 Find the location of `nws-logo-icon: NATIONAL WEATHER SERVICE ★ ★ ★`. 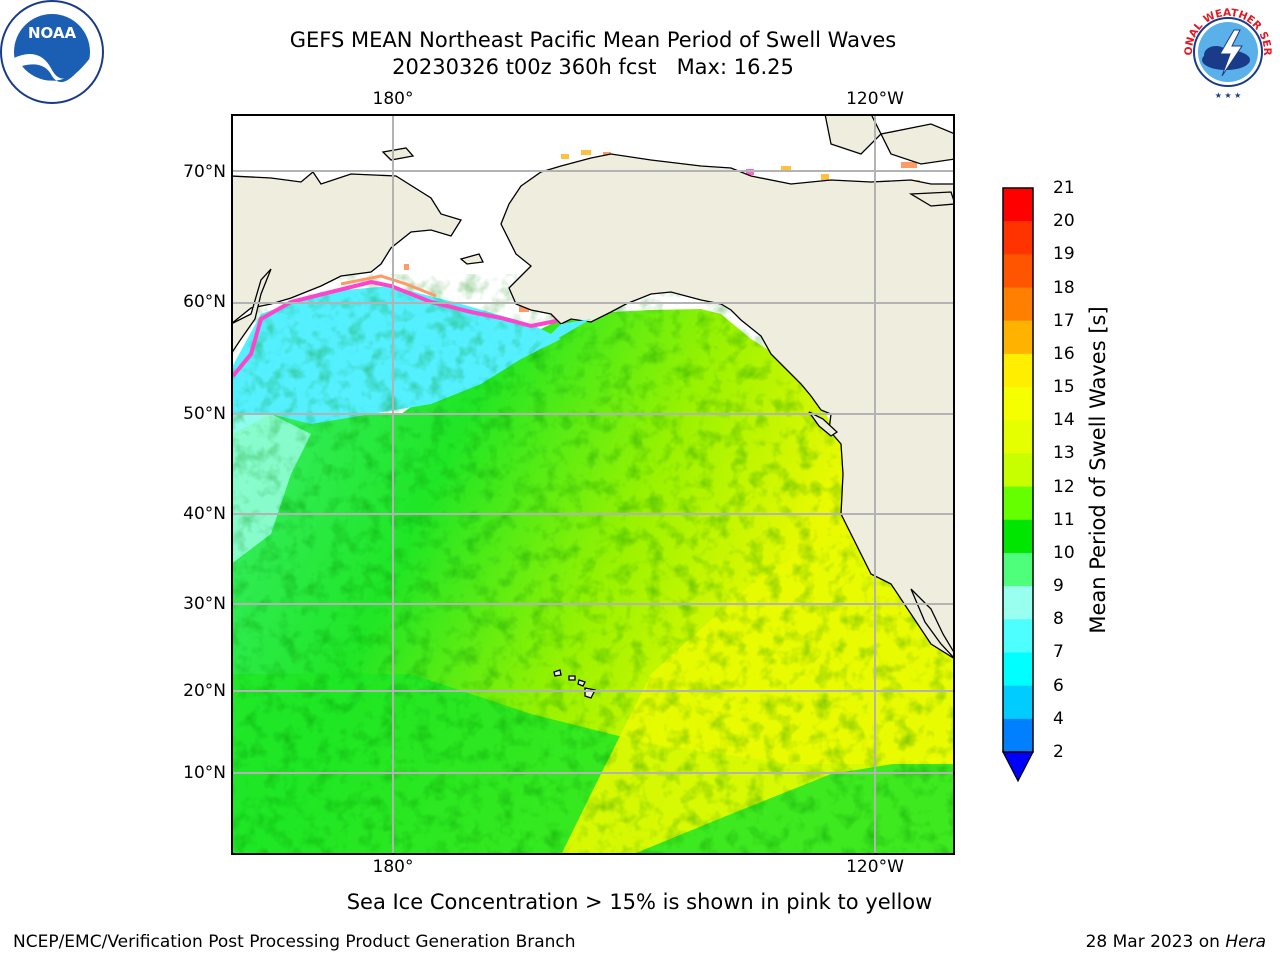

nws-logo-icon: NATIONAL WEATHER SERVICE ★ ★ ★ is located at coordinates (1227, 51).